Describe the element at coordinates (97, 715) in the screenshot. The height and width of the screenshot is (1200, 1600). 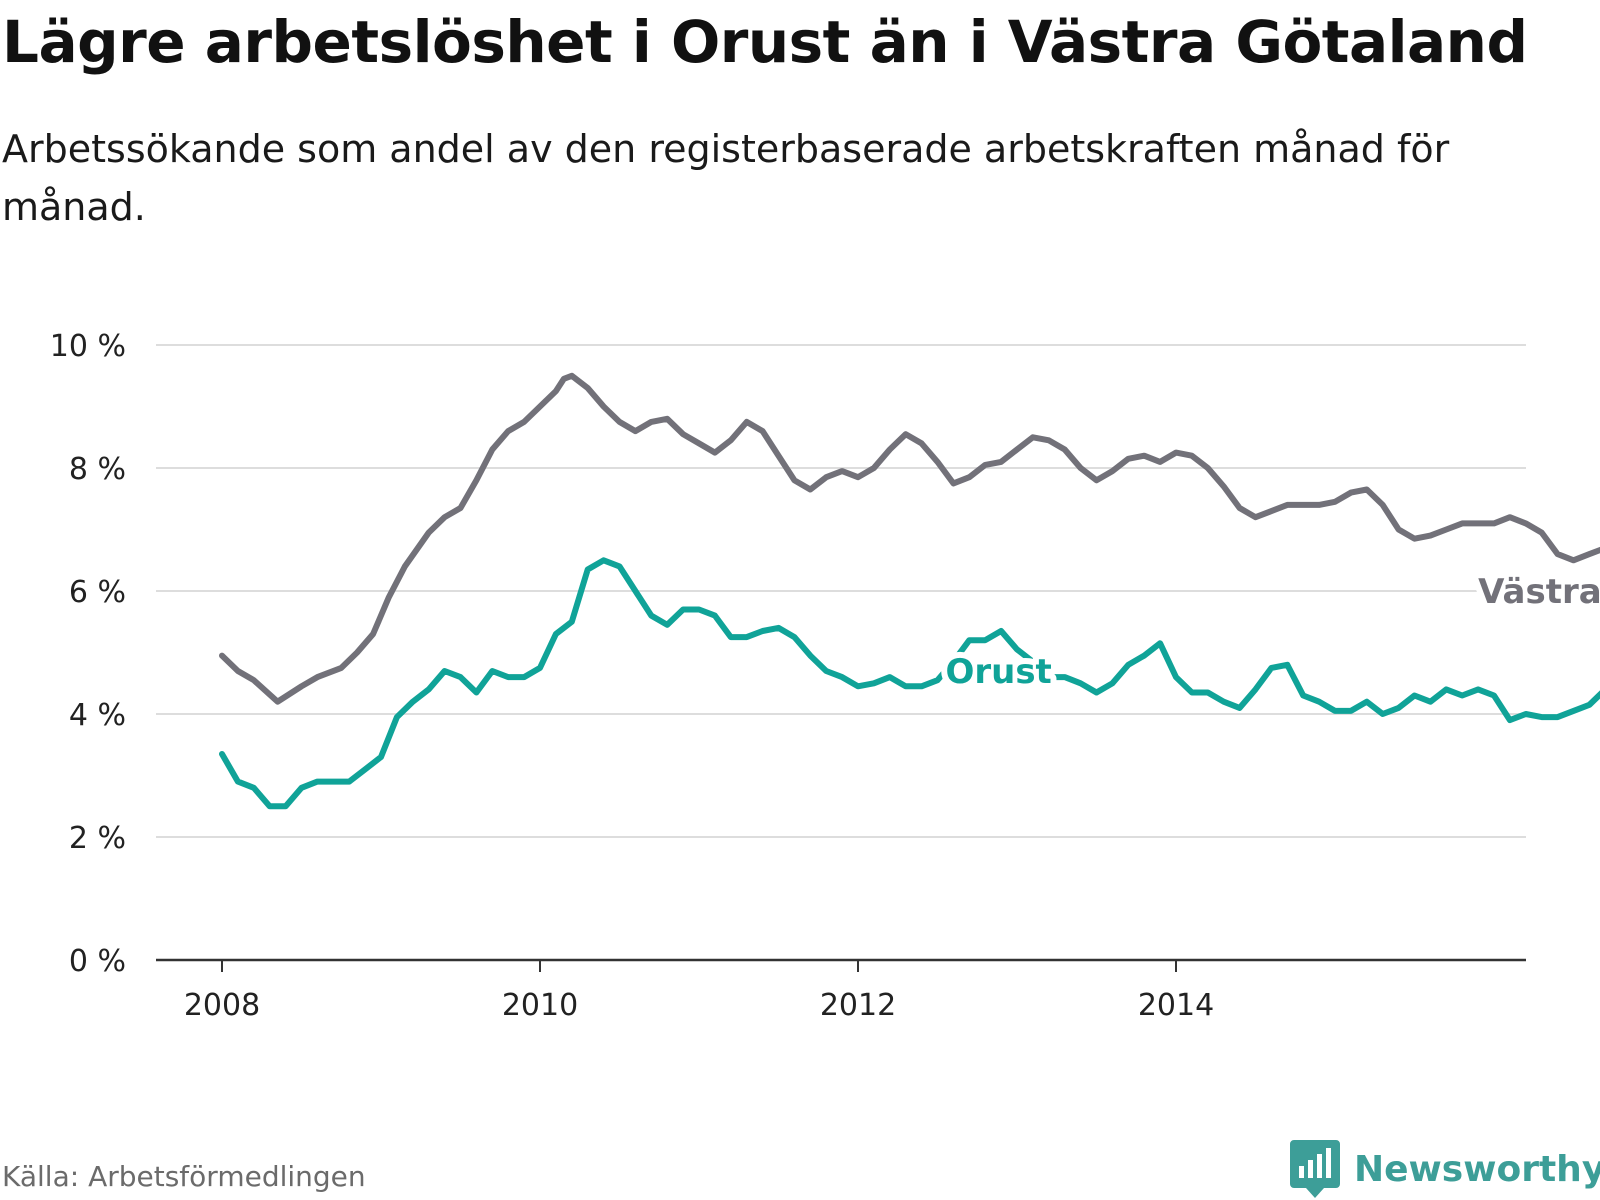
I see `y-tick-label: 4 %` at that location.